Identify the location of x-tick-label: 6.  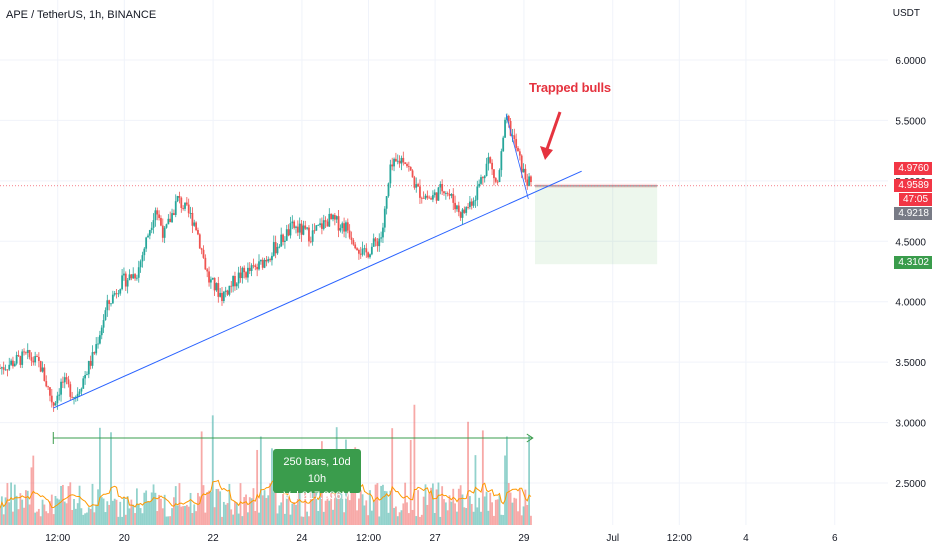
(835, 538).